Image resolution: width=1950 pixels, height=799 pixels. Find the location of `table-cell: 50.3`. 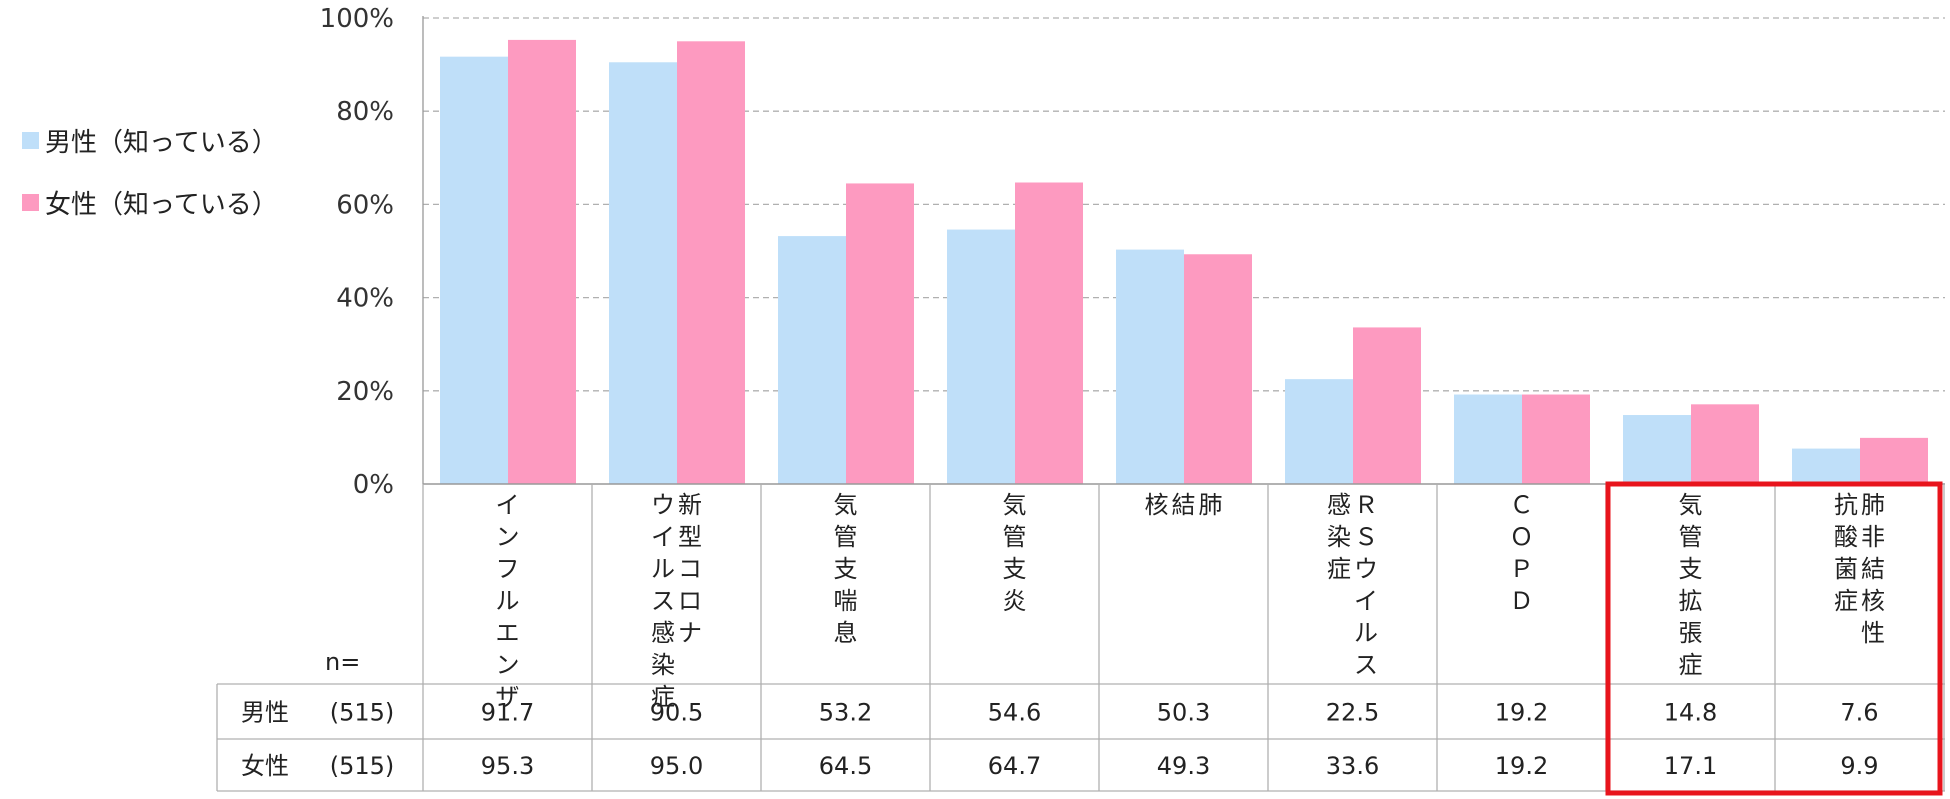

table-cell: 50.3 is located at coordinates (1183, 713).